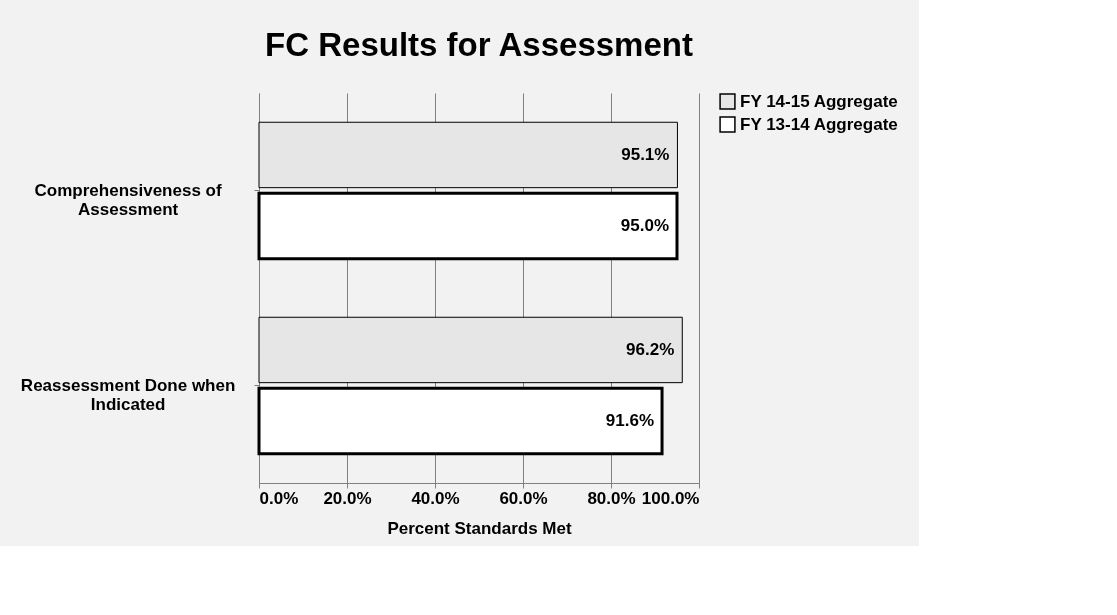 This screenshot has height=615, width=1117. I want to click on text: 91.6%, so click(630, 421).